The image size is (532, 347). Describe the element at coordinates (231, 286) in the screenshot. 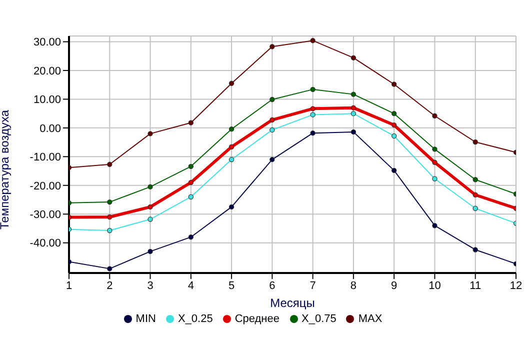

I see `x-tick-label: 5` at that location.